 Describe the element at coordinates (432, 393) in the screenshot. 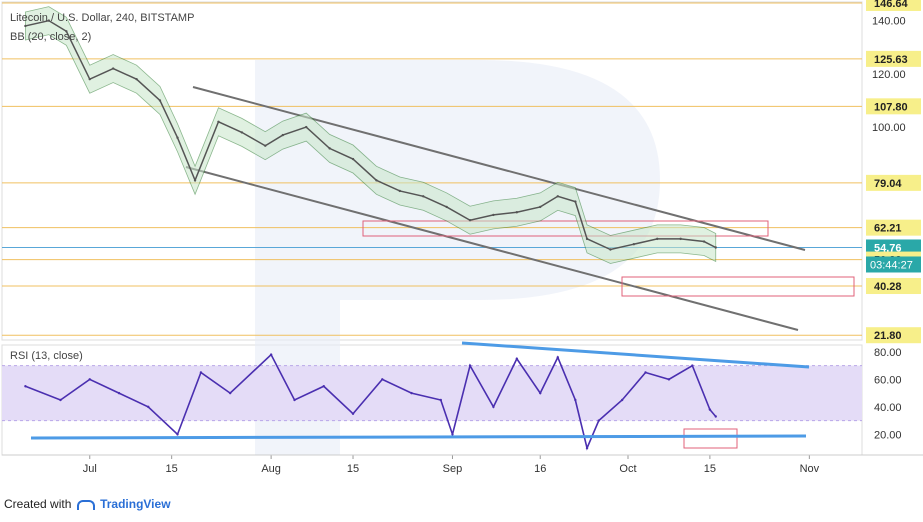

I see `rsi-band` at that location.